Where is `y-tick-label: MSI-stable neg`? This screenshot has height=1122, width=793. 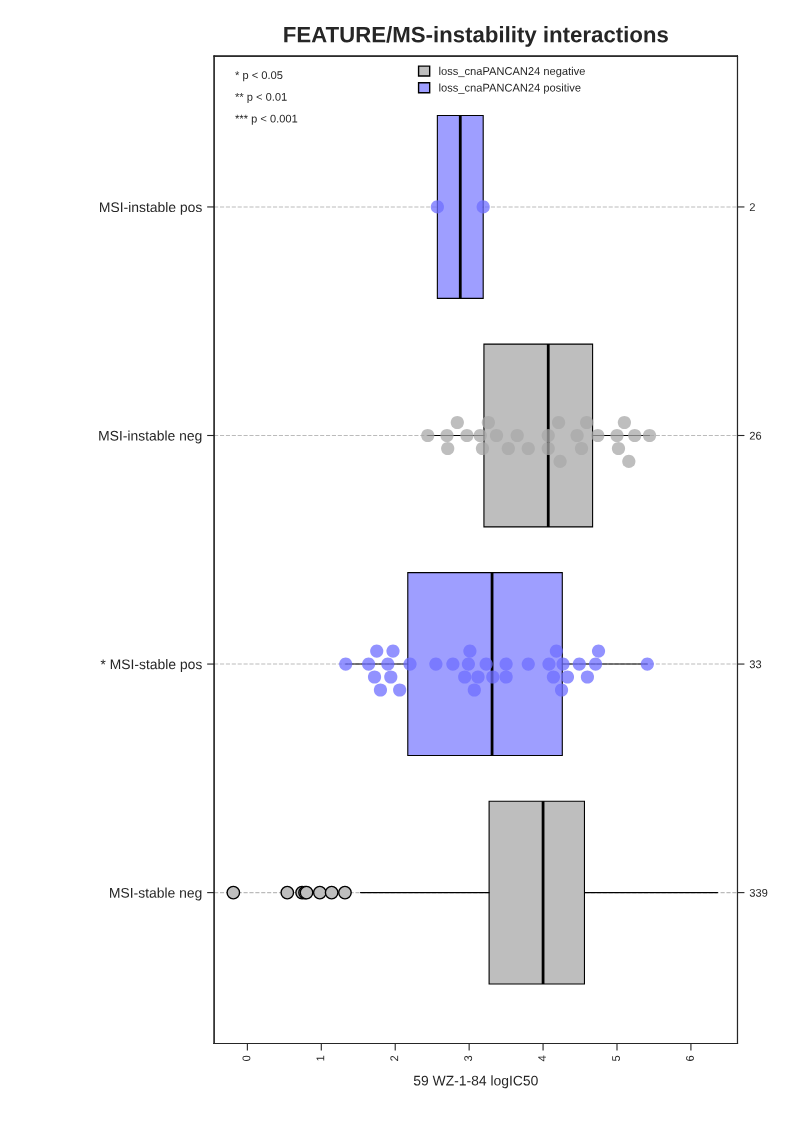 y-tick-label: MSI-stable neg is located at coordinates (156, 894).